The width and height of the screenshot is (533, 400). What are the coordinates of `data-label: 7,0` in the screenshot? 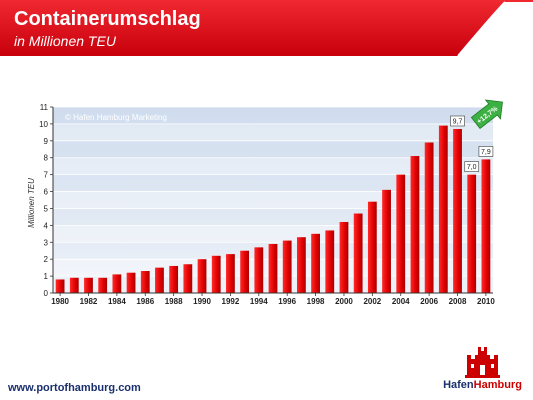 It's located at (472, 167).